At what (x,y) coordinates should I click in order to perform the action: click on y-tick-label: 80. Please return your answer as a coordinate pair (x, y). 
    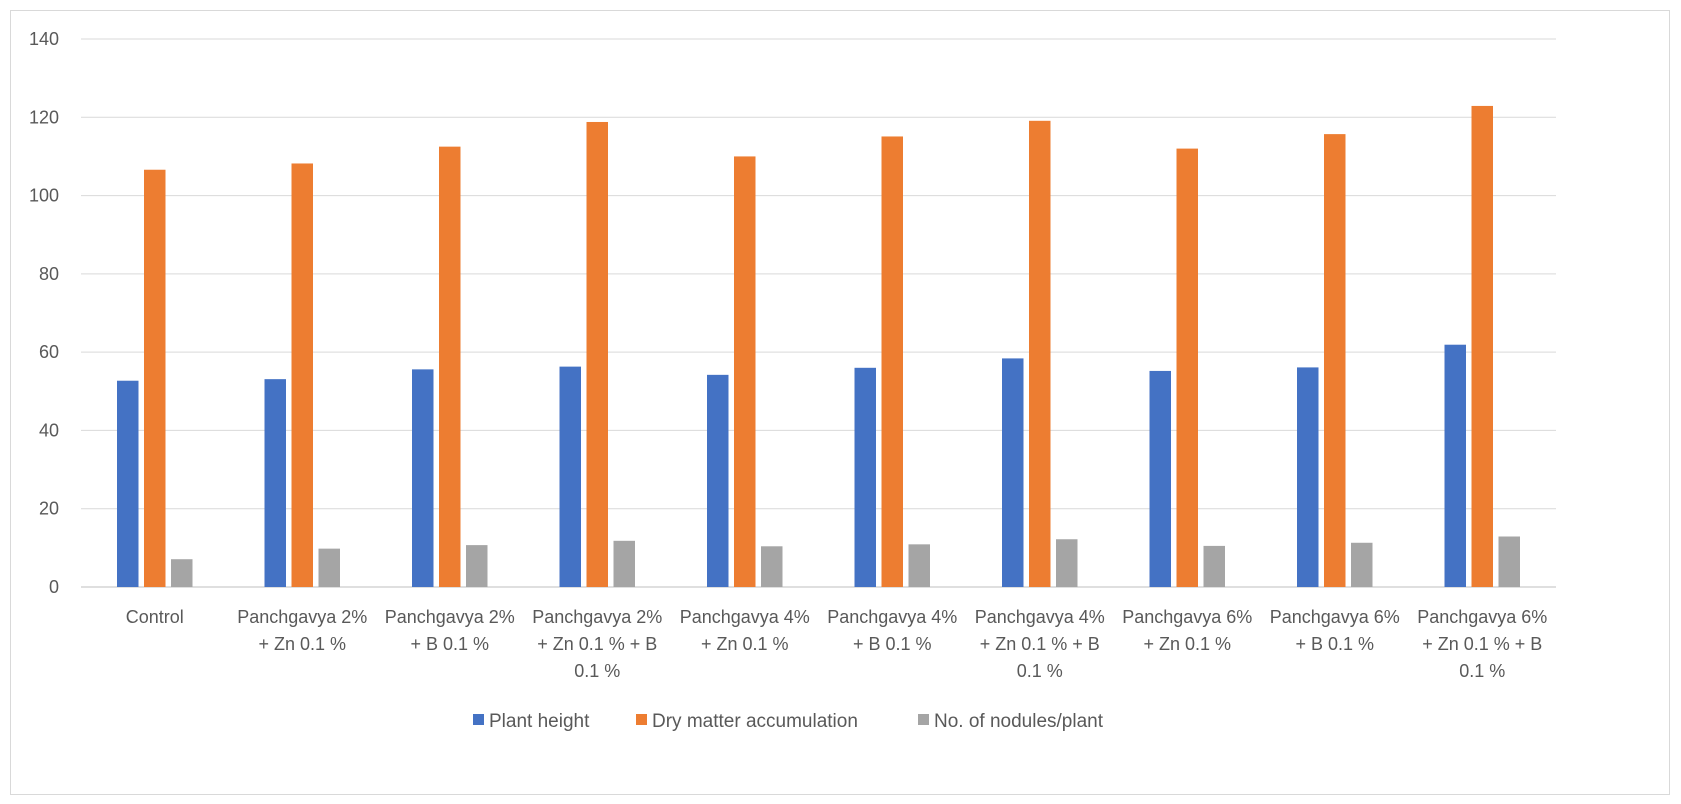
    Looking at the image, I should click on (49, 274).